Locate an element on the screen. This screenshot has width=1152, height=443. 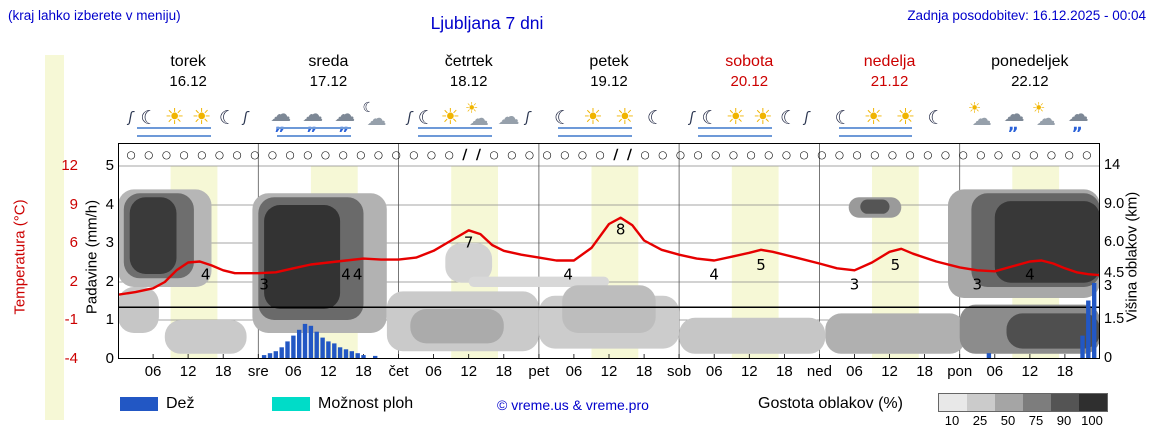
day-name: četrtek is located at coordinates (468, 61).